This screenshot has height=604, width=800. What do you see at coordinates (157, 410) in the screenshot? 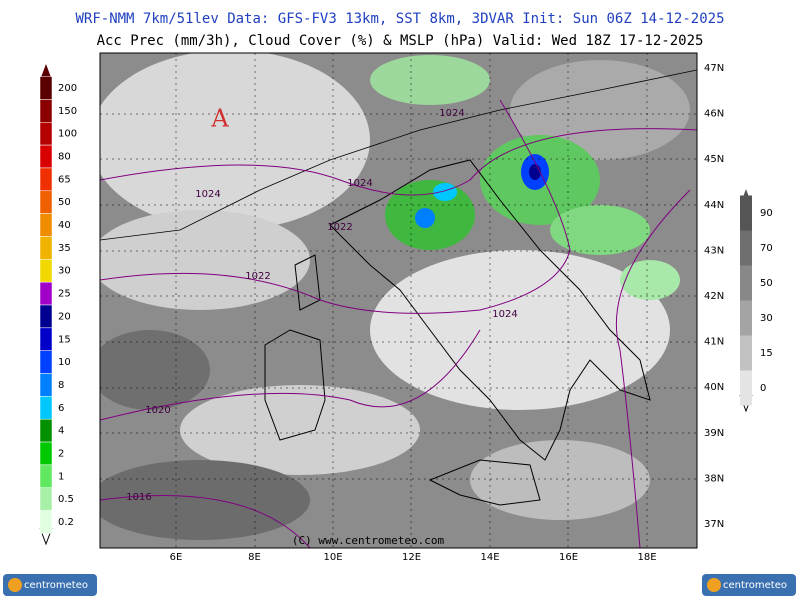
I see `isobar-label: 1020` at bounding box center [157, 410].